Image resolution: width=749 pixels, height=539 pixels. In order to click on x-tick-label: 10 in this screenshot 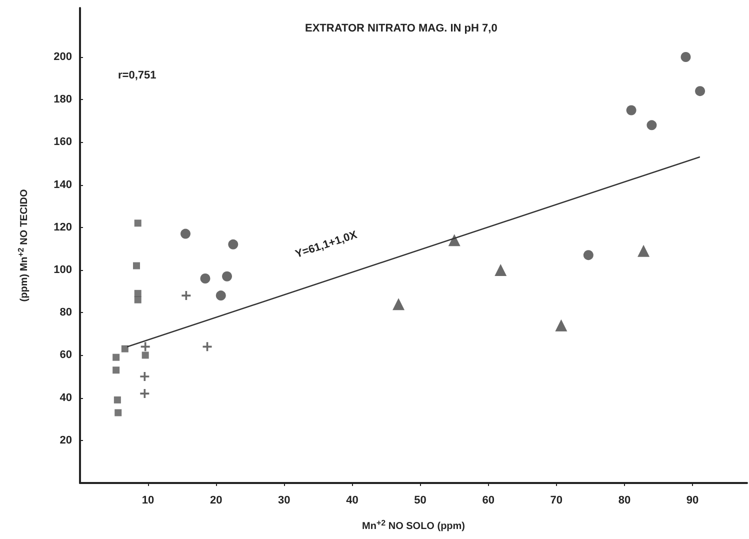, I will do `click(148, 500)`.